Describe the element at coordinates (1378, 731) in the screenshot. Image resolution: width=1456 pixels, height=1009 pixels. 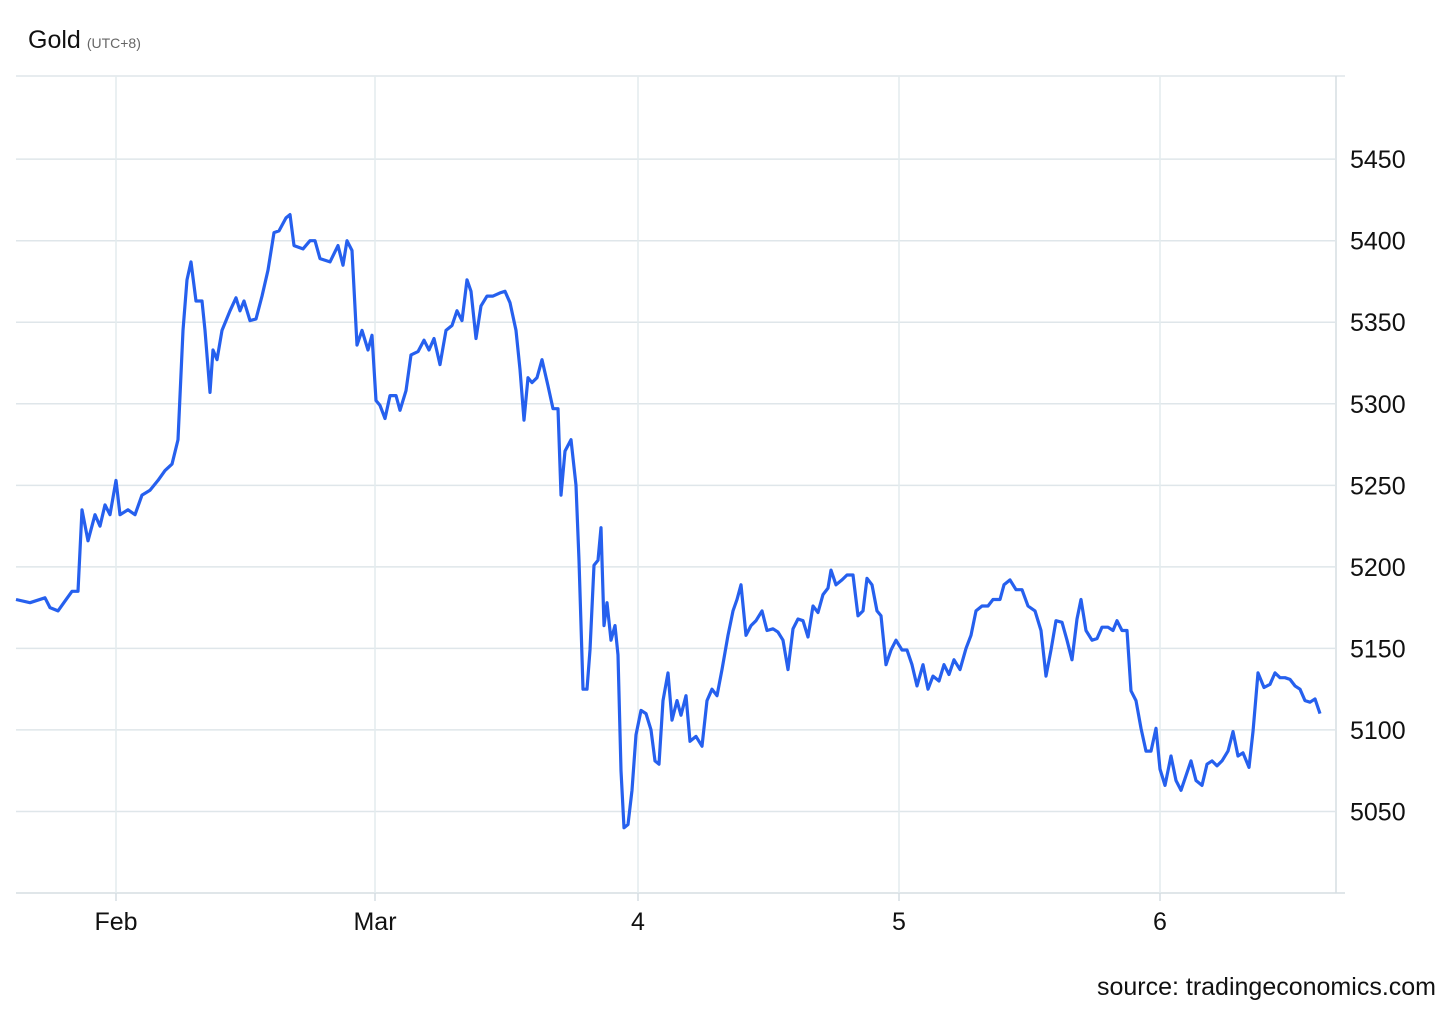
I see `y-tick-label: 5100` at that location.